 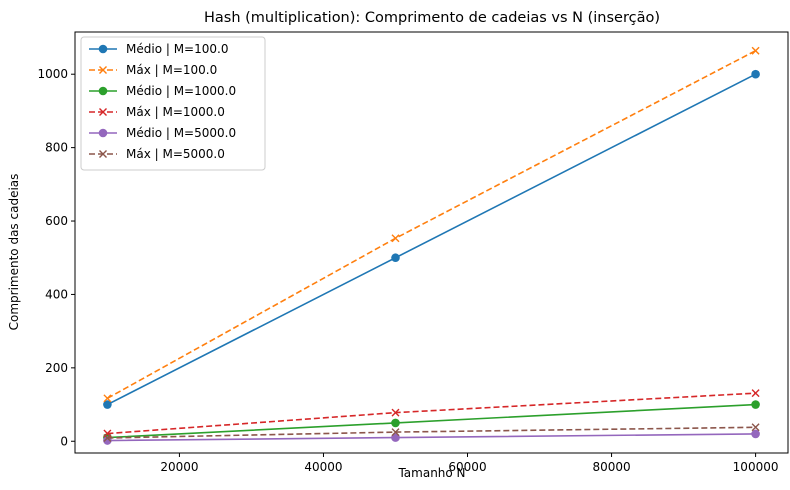 What do you see at coordinates (756, 467) in the screenshot?
I see `x-tick-label: 100000` at bounding box center [756, 467].